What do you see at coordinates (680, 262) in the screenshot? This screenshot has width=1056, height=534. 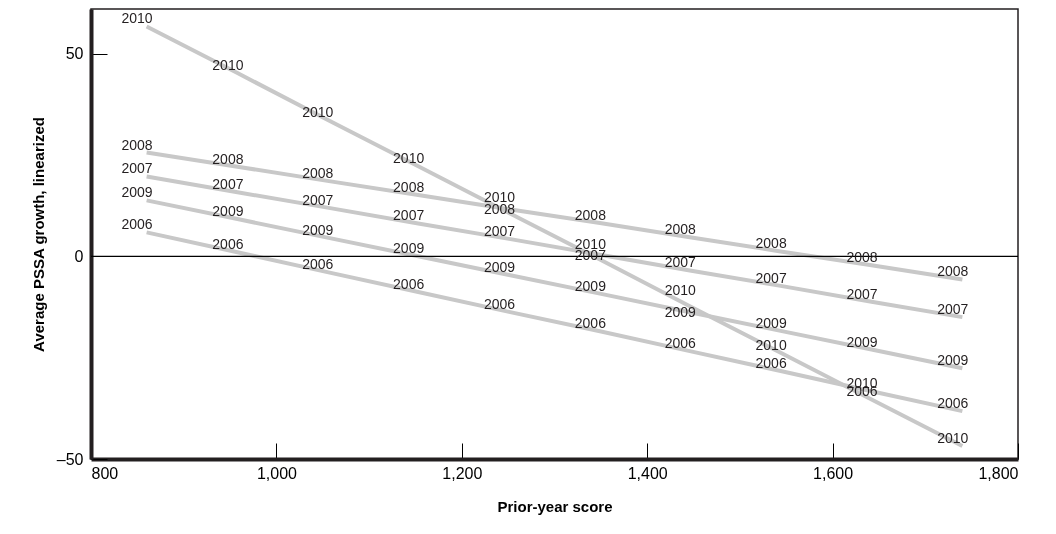 I see `series-label: 2007` at bounding box center [680, 262].